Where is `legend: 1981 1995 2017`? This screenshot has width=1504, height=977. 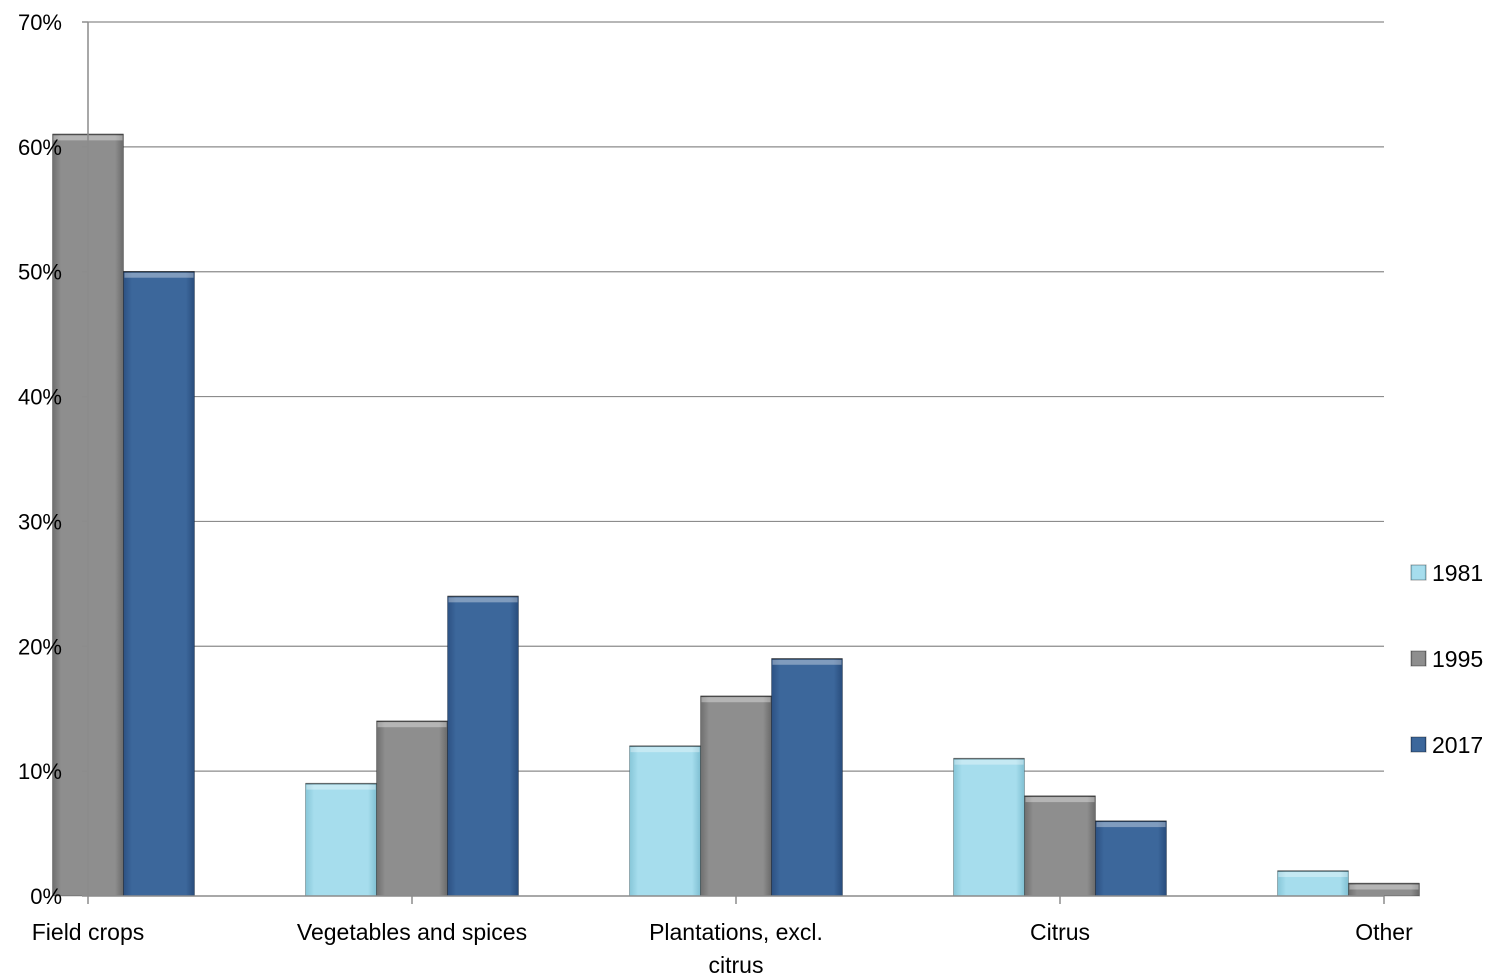 legend: 1981 1995 2017 is located at coordinates (1446, 659).